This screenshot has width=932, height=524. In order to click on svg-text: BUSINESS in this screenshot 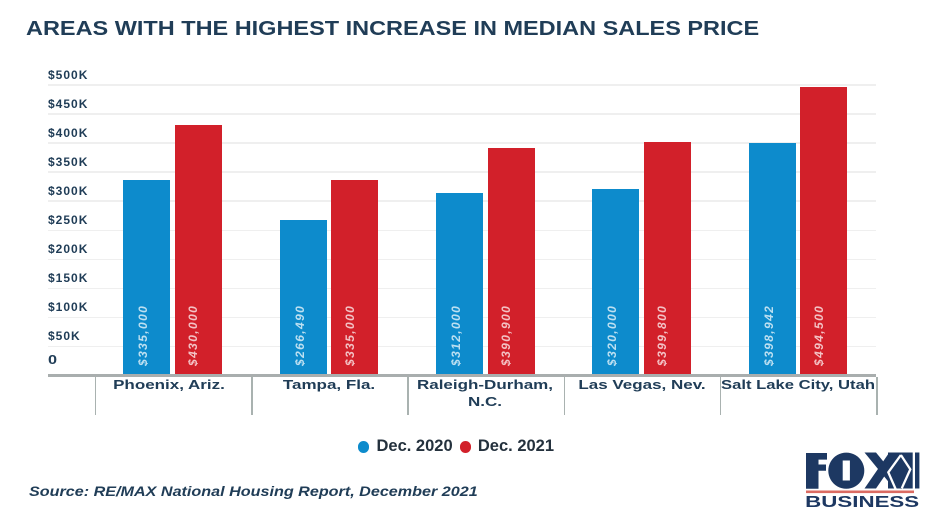, I will do `click(862, 502)`.